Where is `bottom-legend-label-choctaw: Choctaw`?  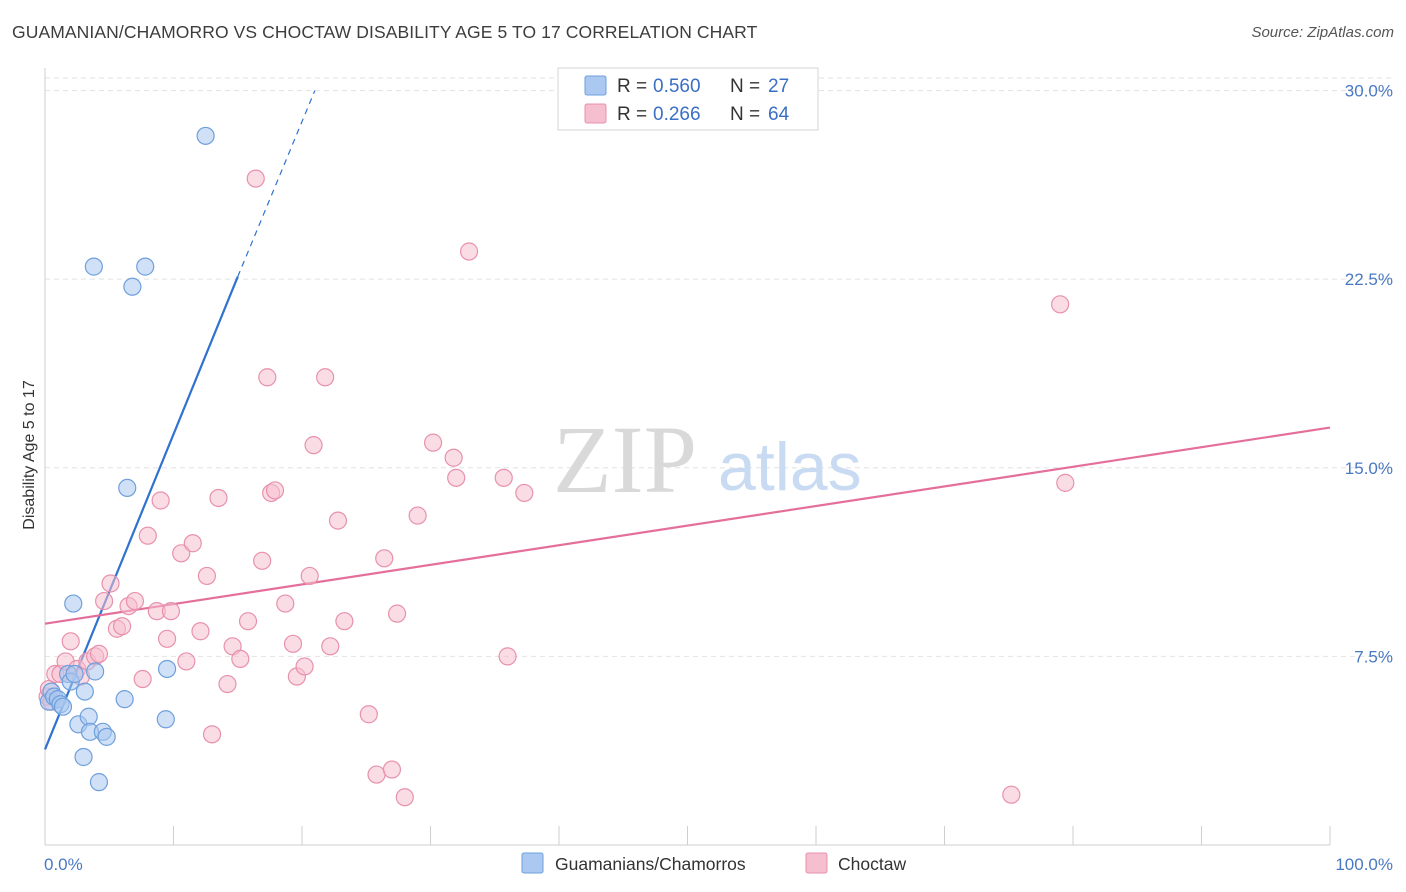 bottom-legend-label-choctaw: Choctaw is located at coordinates (872, 864).